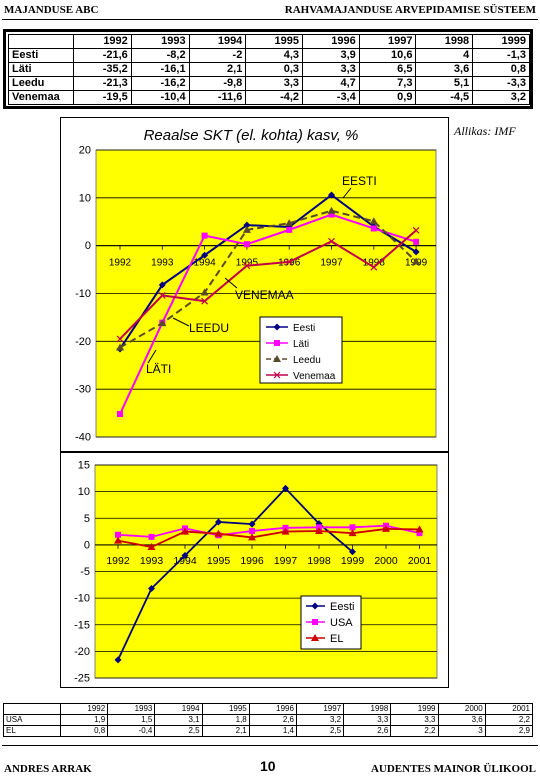  What do you see at coordinates (320, 731) in the screenshot?
I see `value-cell: 2,5` at bounding box center [320, 731].